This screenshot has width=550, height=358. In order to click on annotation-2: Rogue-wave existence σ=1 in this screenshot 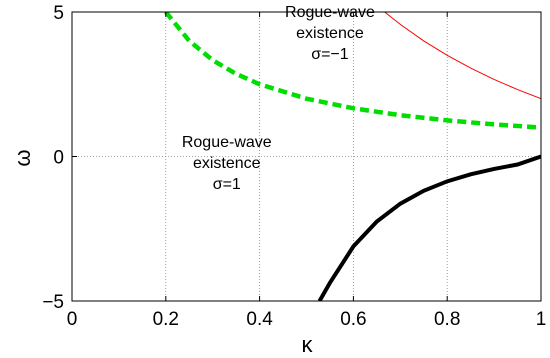, I will do `click(227, 163)`.